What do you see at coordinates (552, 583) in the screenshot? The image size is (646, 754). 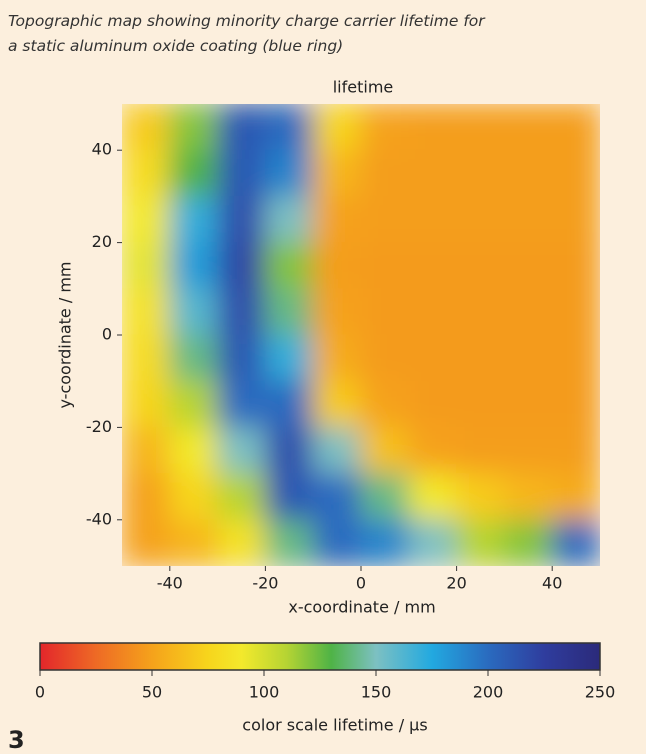 I see `x-tick-label: 40` at bounding box center [552, 583].